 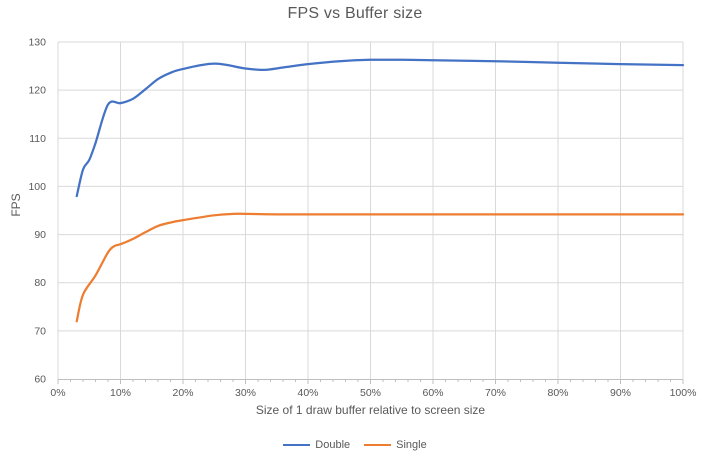 What do you see at coordinates (37, 139) in the screenshot?
I see `y-tick-label: 110` at bounding box center [37, 139].